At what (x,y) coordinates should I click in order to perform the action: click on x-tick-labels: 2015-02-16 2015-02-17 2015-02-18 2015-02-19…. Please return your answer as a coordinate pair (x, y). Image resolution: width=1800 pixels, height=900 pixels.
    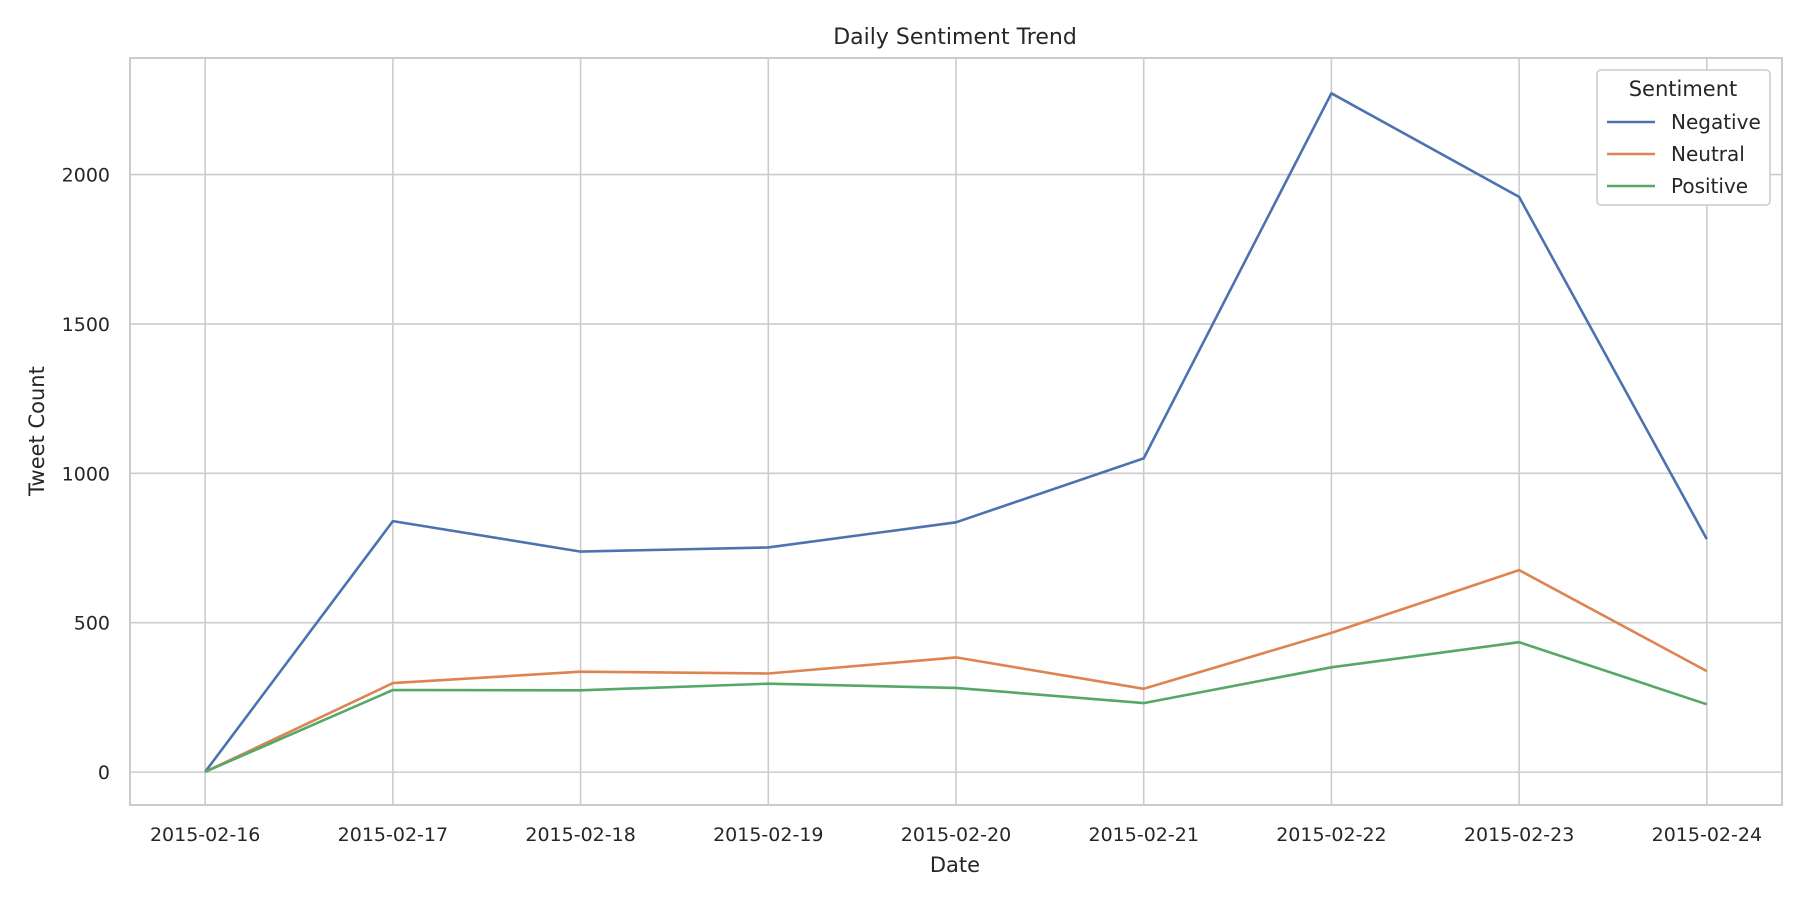
    Looking at the image, I should click on (956, 835).